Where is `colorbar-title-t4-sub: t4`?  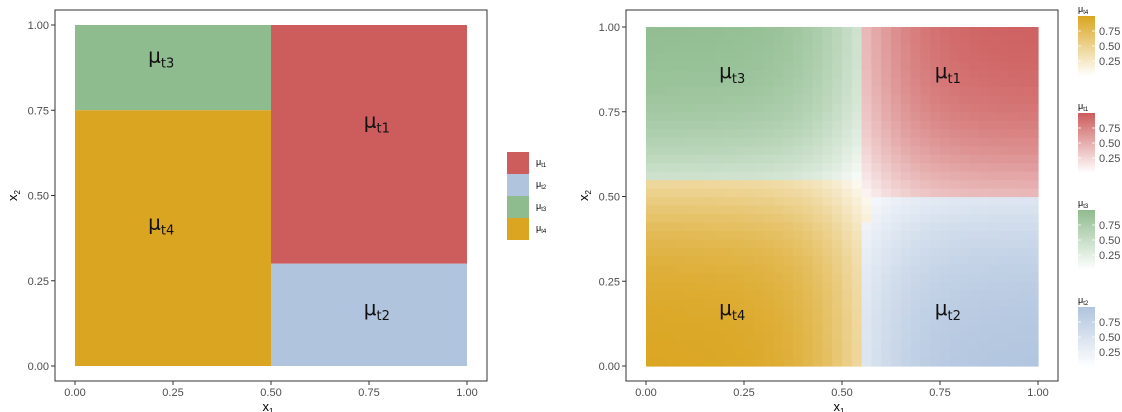
colorbar-title-t4-sub: t4 is located at coordinates (1086, 13).